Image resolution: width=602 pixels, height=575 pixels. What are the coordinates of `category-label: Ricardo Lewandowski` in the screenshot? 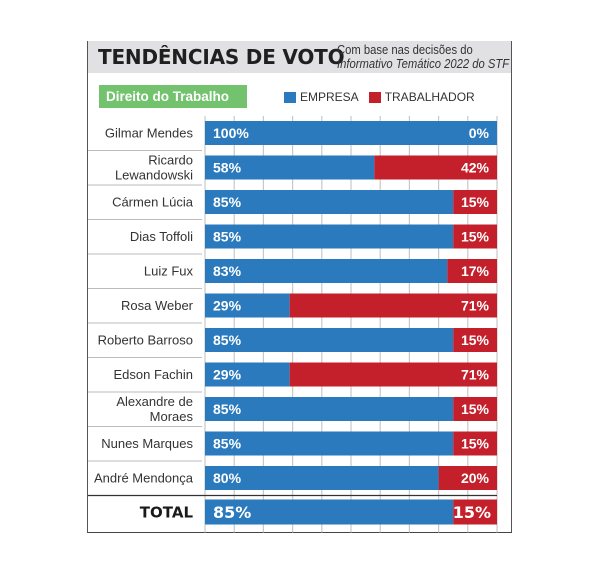 It's located at (154, 168).